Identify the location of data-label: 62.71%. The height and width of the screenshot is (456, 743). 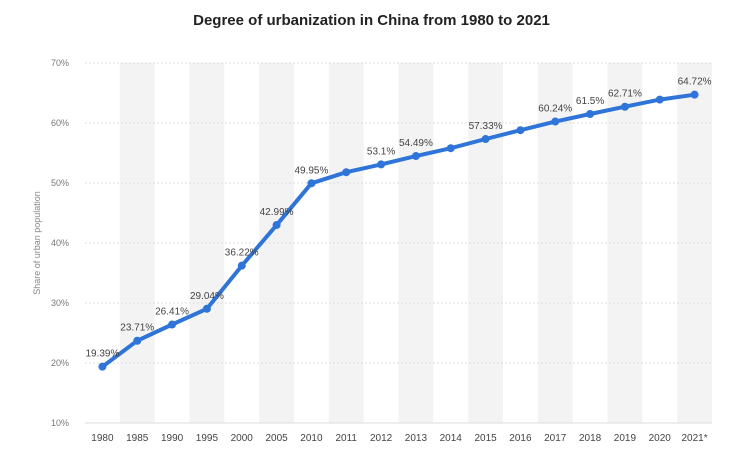
(625, 94).